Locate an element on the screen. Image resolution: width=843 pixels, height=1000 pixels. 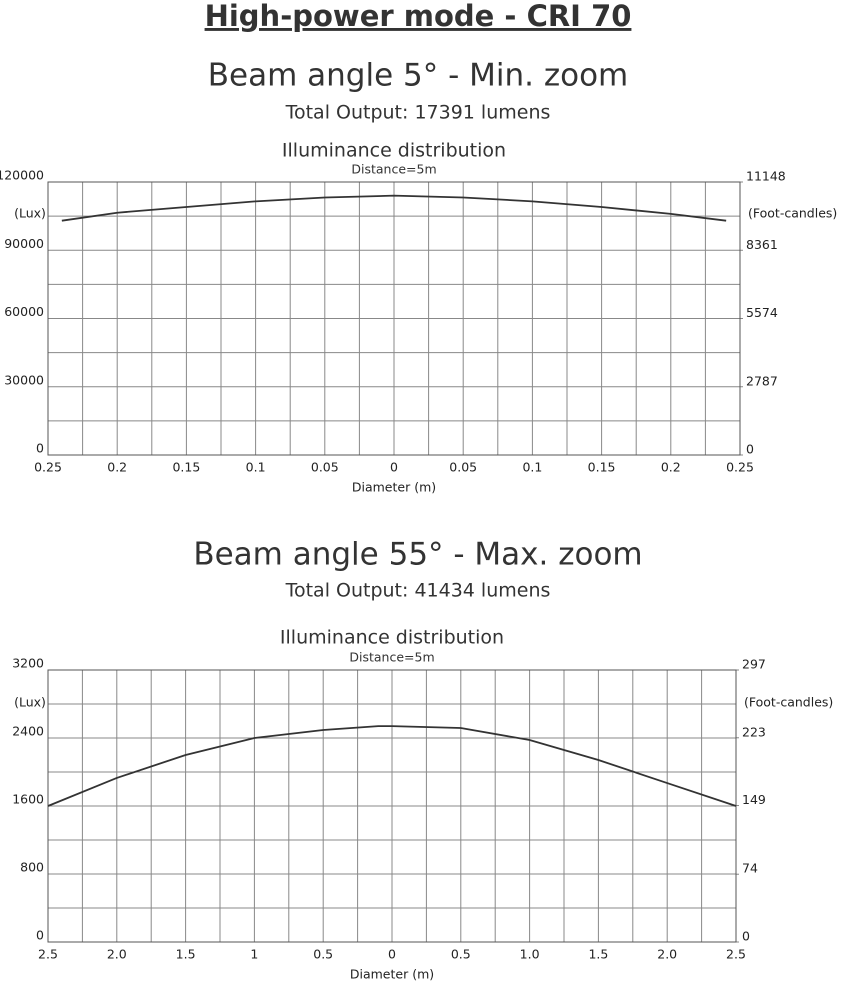
y-tick-label: 30000 is located at coordinates (24, 379).